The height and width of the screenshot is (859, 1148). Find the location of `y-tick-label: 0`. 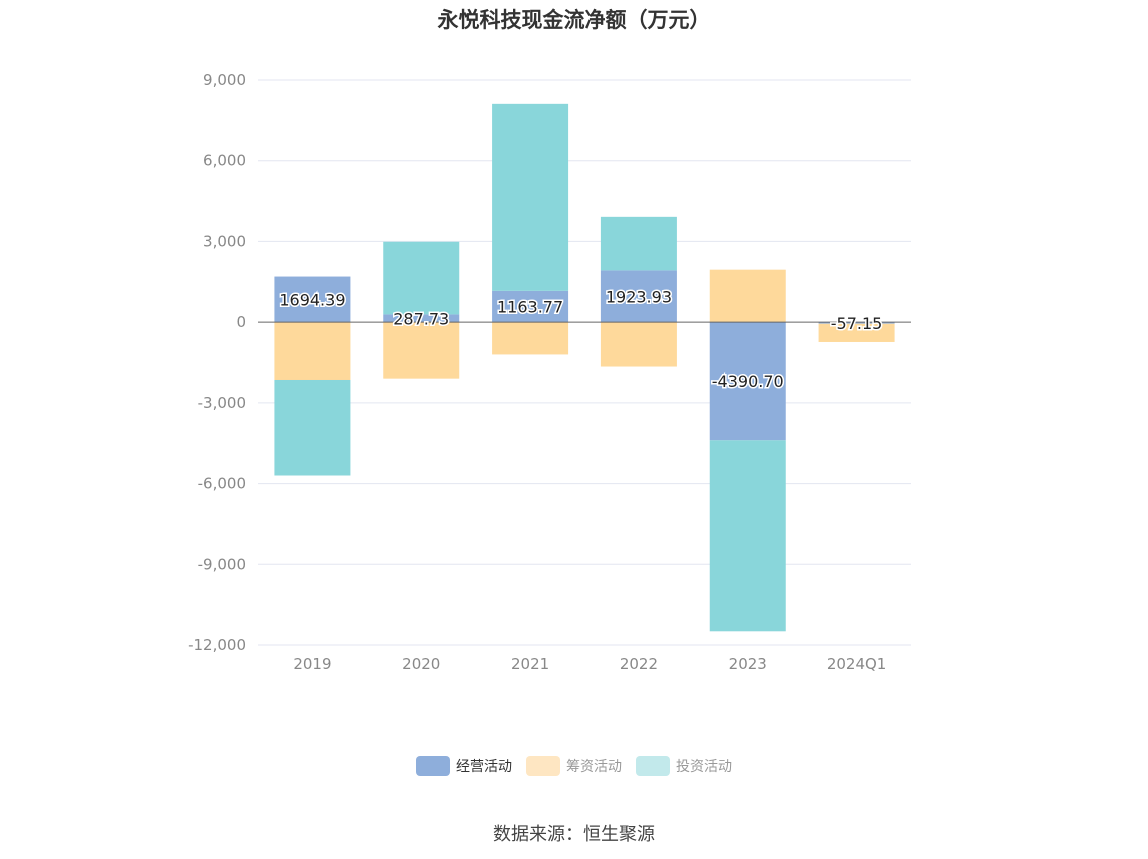

y-tick-label: 0 is located at coordinates (241, 322).